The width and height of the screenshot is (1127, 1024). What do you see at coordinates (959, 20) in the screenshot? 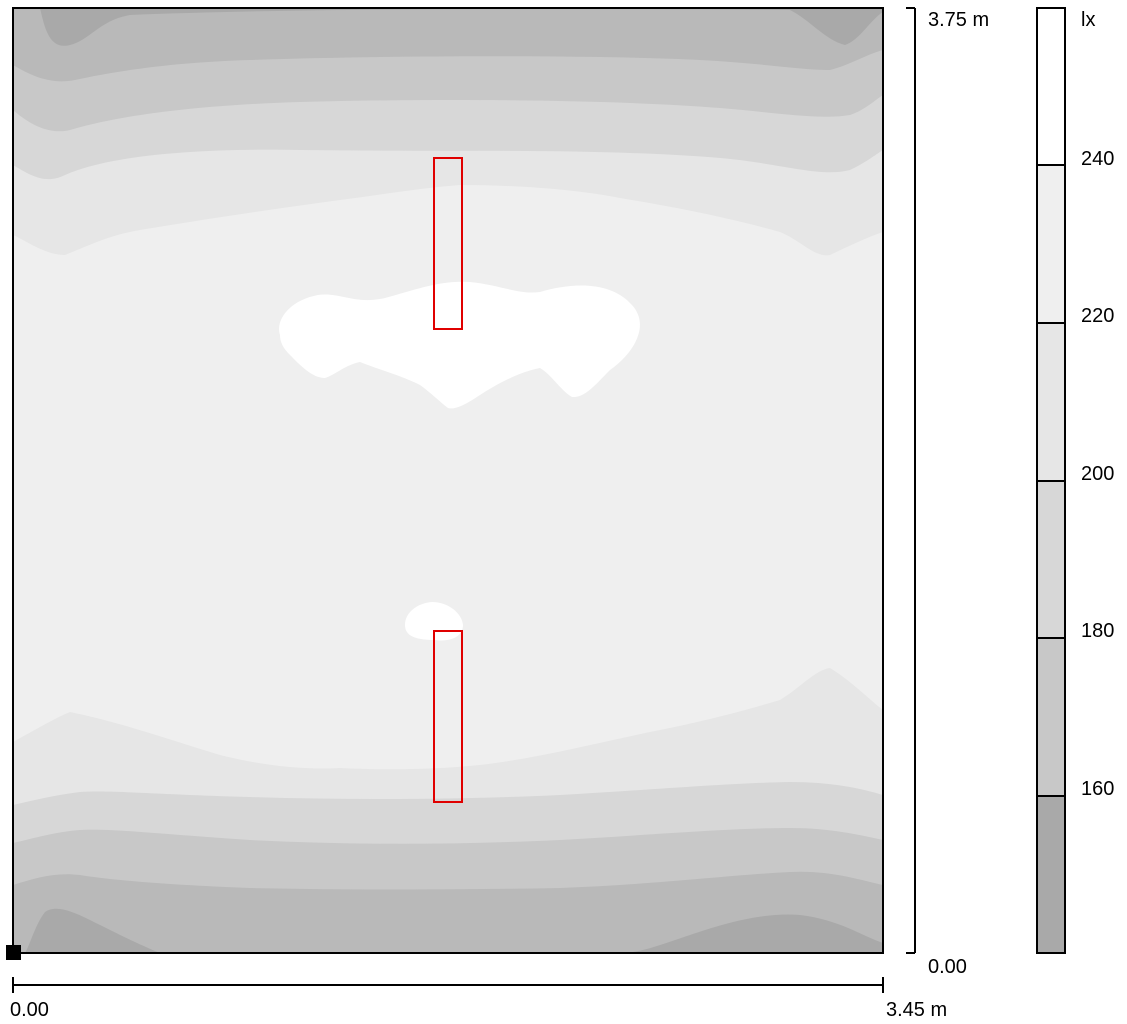
I see `y-max-label: 3.75 m` at bounding box center [959, 20].